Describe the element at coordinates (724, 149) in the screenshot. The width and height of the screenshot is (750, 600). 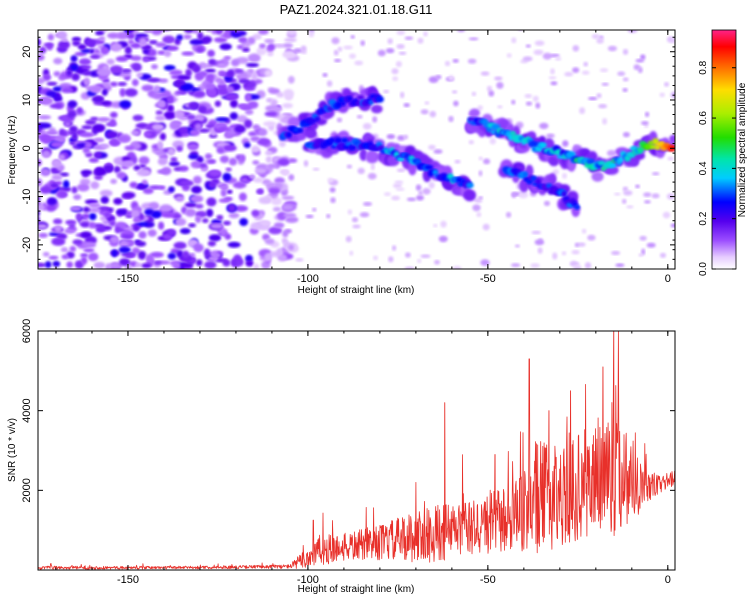
I see `colorbar-gradient` at that location.